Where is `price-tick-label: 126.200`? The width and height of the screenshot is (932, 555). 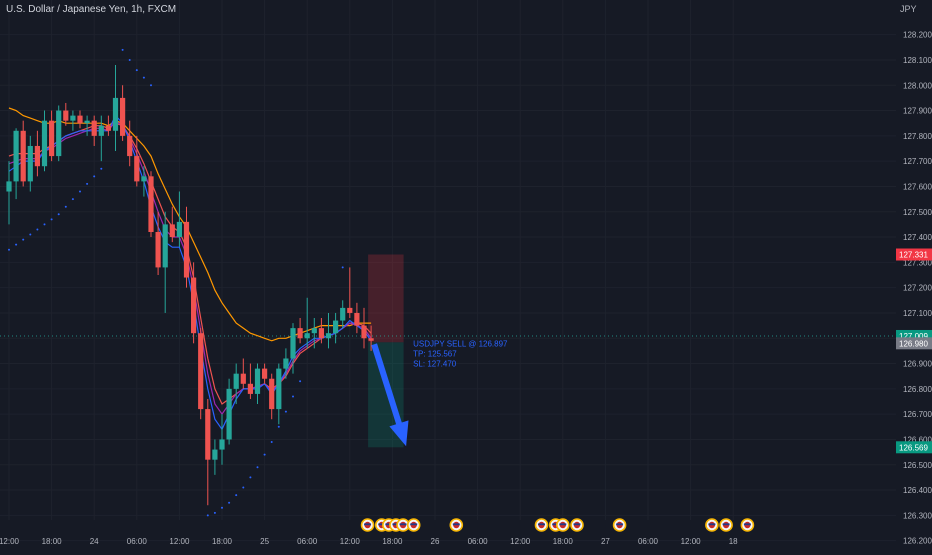 price-tick-label: 126.200 is located at coordinates (917, 541).